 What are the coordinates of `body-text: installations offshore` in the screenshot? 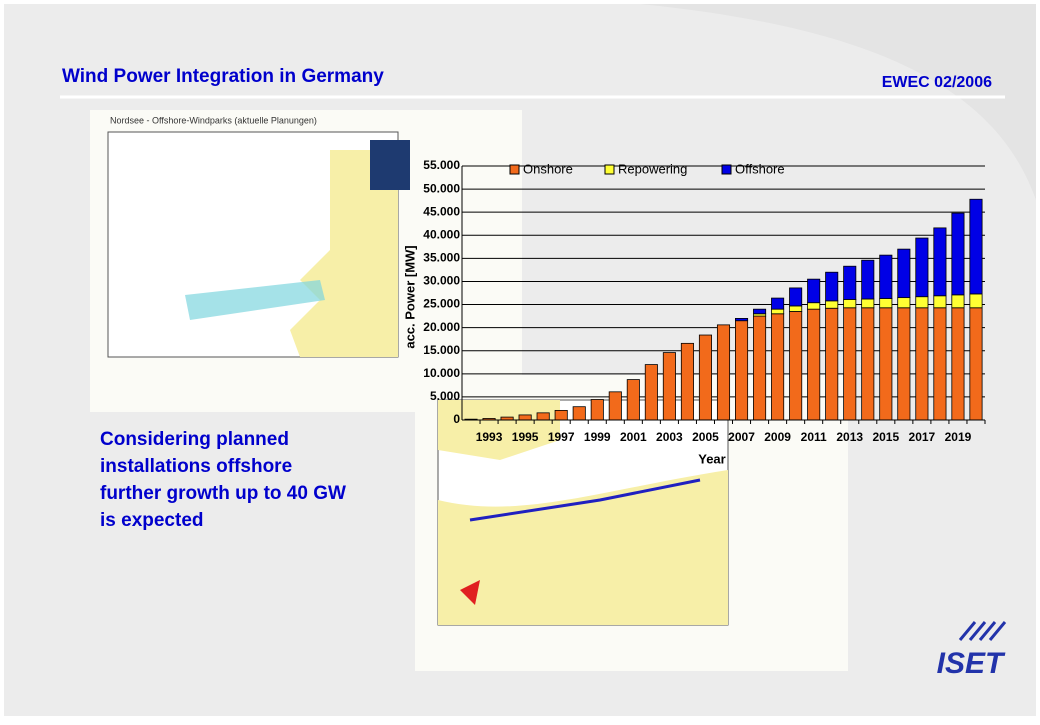 It's located at (196, 466).